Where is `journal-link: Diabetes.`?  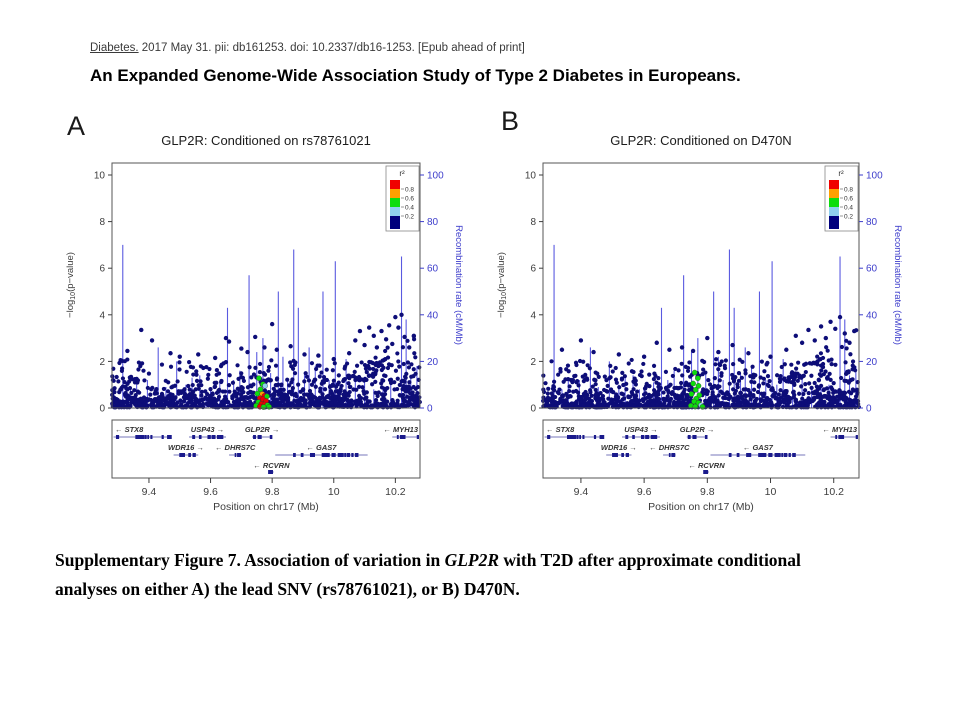 journal-link: Diabetes. is located at coordinates (114, 48).